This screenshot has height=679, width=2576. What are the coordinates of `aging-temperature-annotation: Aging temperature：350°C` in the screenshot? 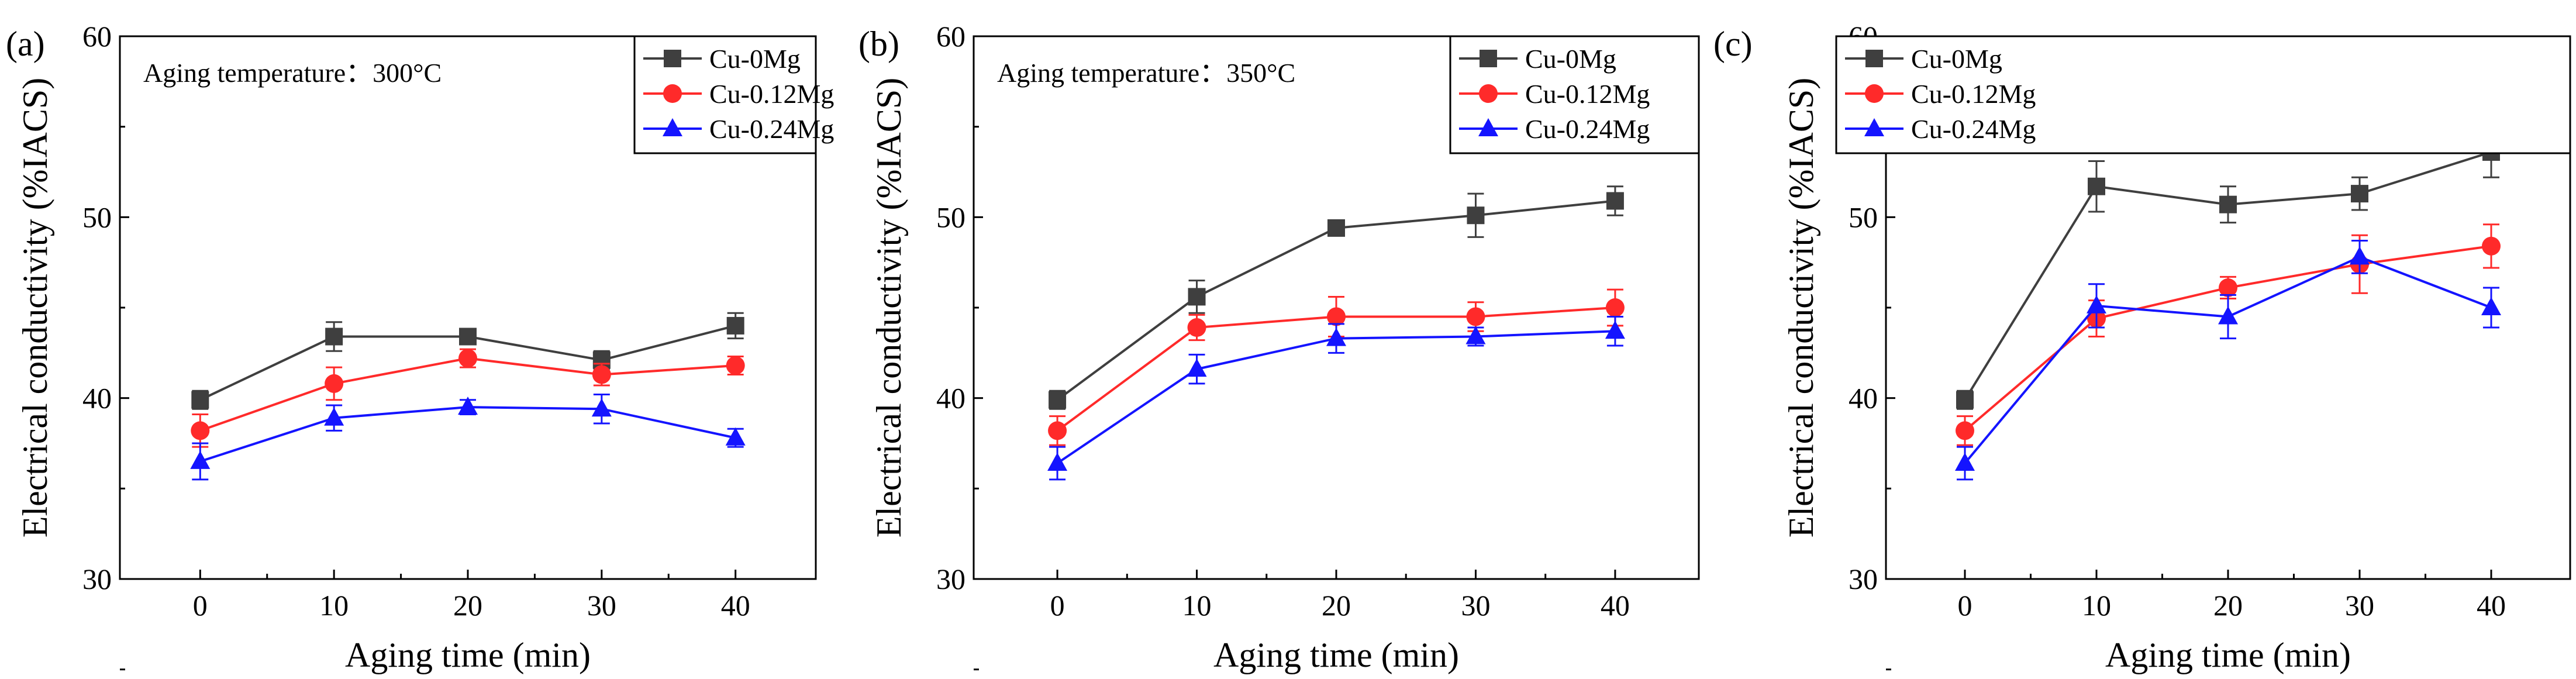 It's located at (1146, 73).